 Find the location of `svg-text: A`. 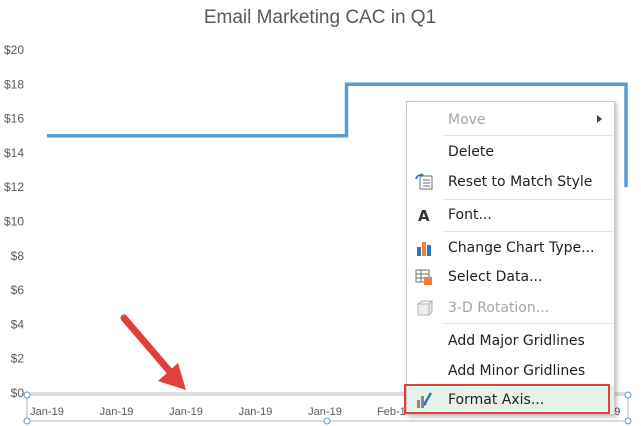

svg-text: A is located at coordinates (424, 215).